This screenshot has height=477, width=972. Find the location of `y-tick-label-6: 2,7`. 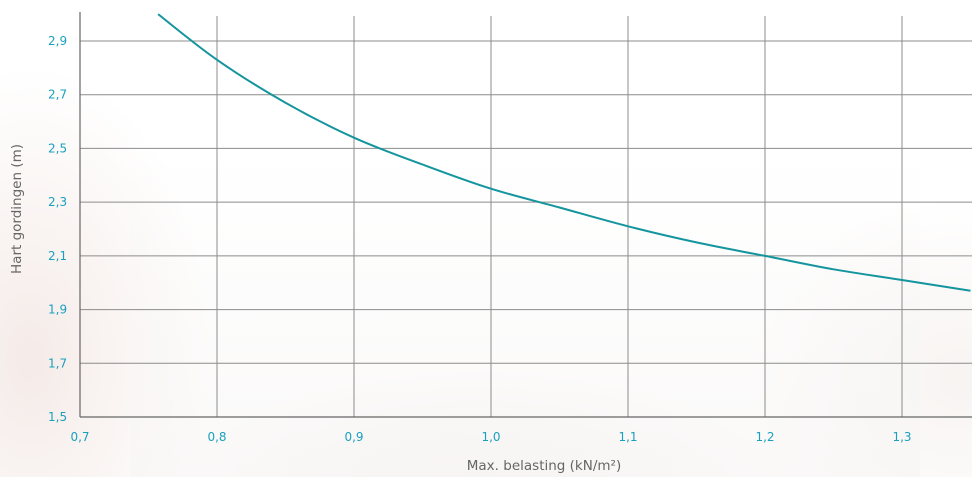

y-tick-label-6: 2,7 is located at coordinates (57, 95).